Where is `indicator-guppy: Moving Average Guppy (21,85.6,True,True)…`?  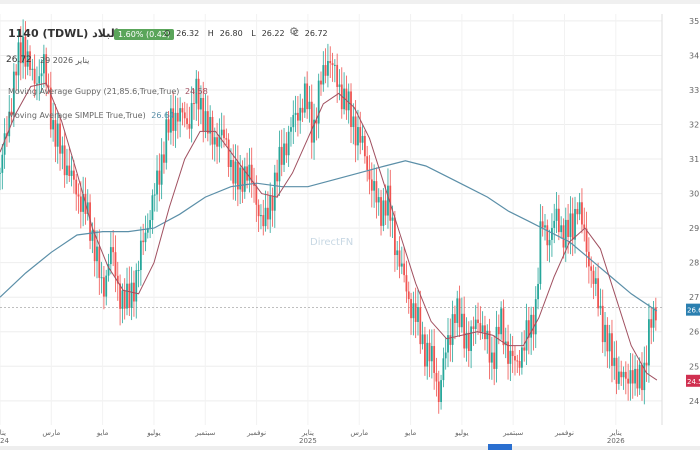 indicator-guppy: Moving Average Guppy (21,85.6,True,True)… is located at coordinates (108, 91).